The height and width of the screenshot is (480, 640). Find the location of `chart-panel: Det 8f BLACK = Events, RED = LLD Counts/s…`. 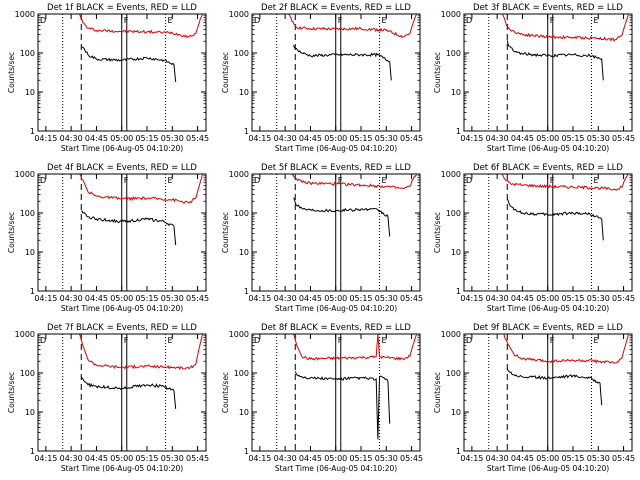

chart-panel: Det 8f BLACK = Events, RED = LLD Counts/s… is located at coordinates (322, 398).